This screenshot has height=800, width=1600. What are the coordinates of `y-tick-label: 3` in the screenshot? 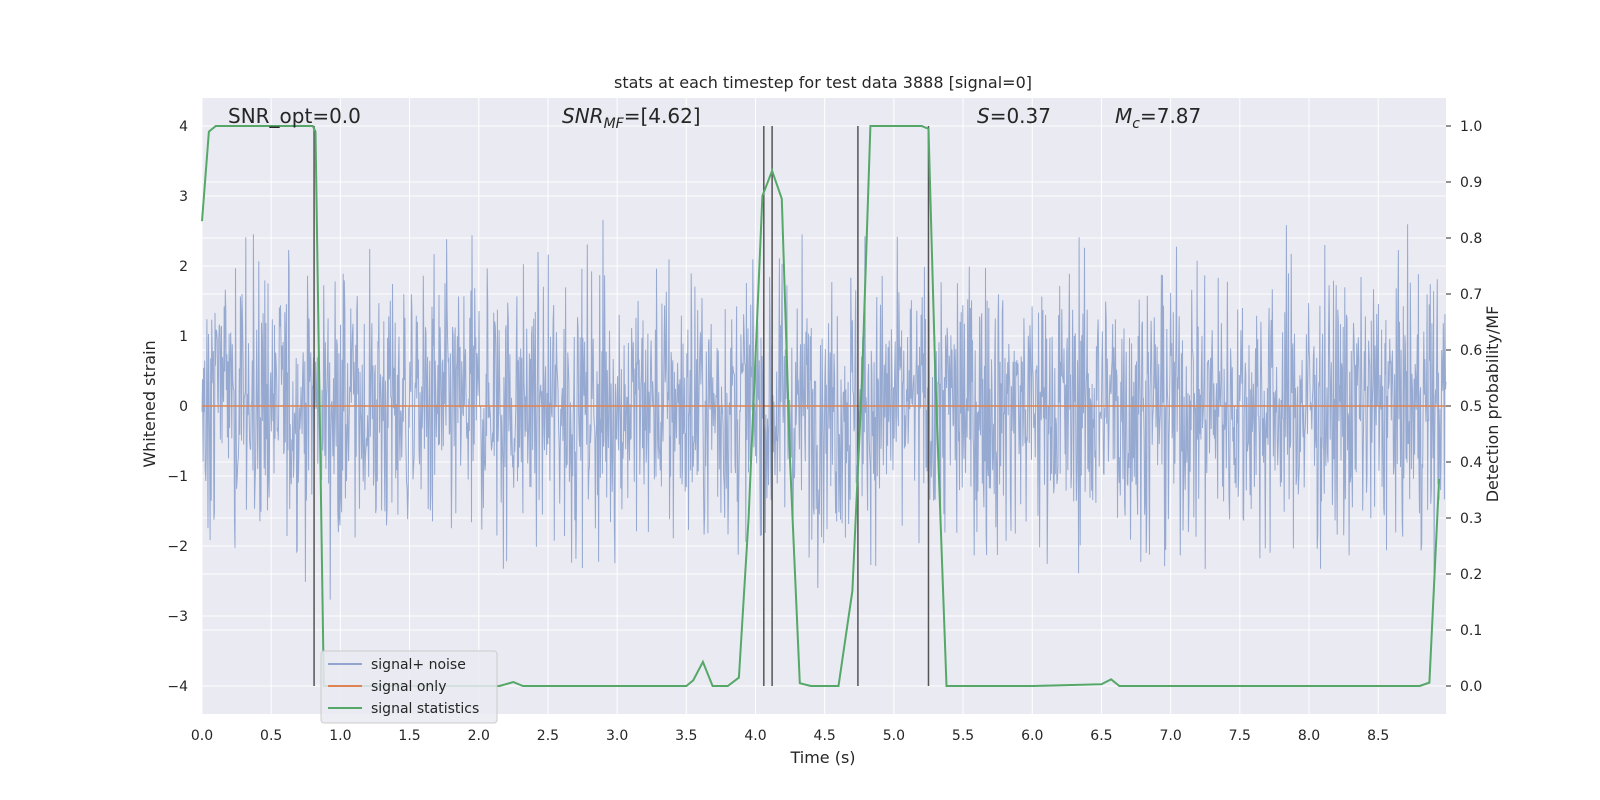 It's located at (183, 197).